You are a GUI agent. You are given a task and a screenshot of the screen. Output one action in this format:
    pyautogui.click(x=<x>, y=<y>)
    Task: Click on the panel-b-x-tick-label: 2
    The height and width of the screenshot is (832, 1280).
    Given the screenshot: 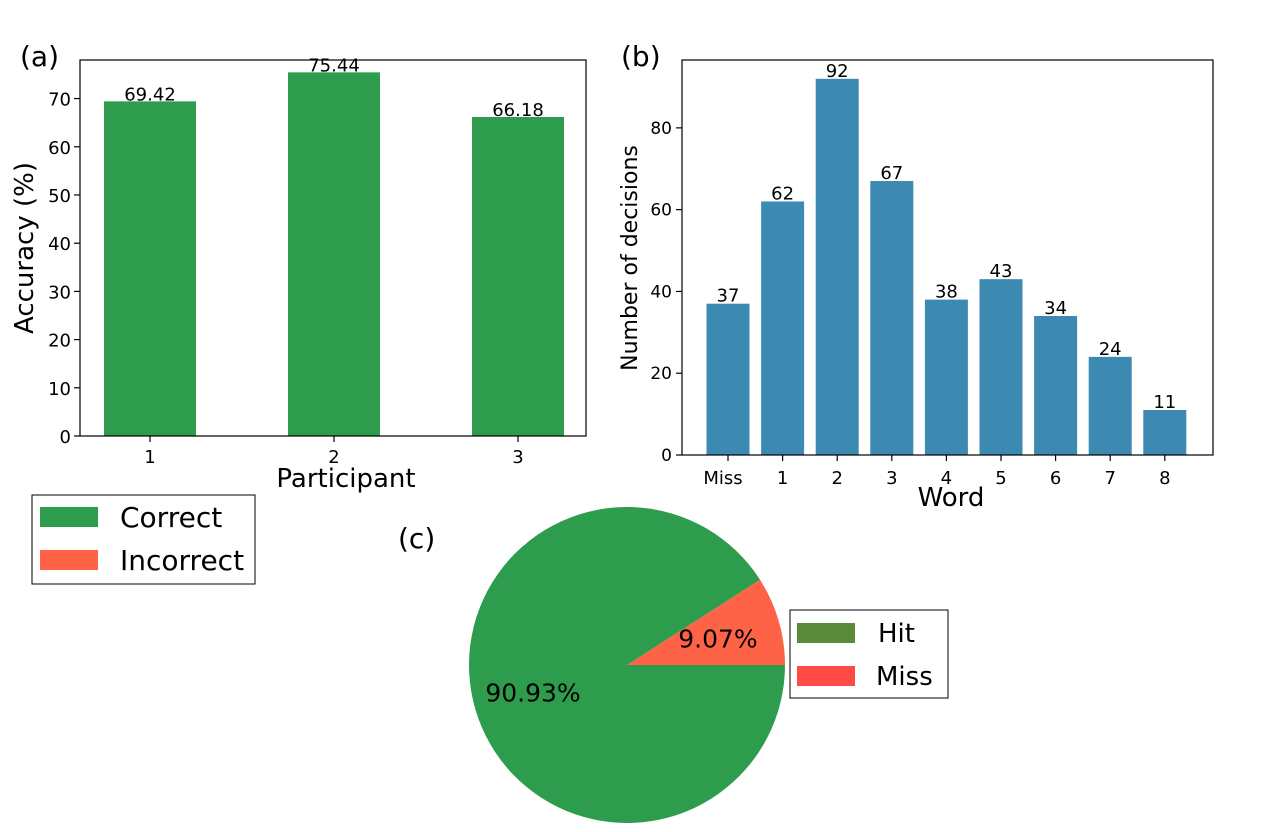 What is the action you would take?
    pyautogui.click(x=836, y=478)
    